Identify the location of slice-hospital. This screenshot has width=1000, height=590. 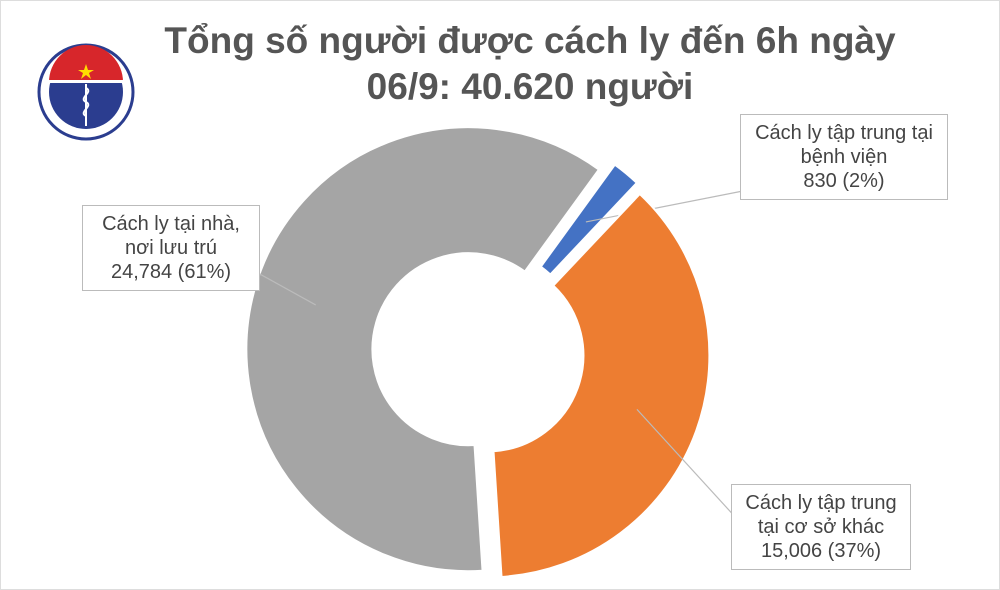
(589, 219).